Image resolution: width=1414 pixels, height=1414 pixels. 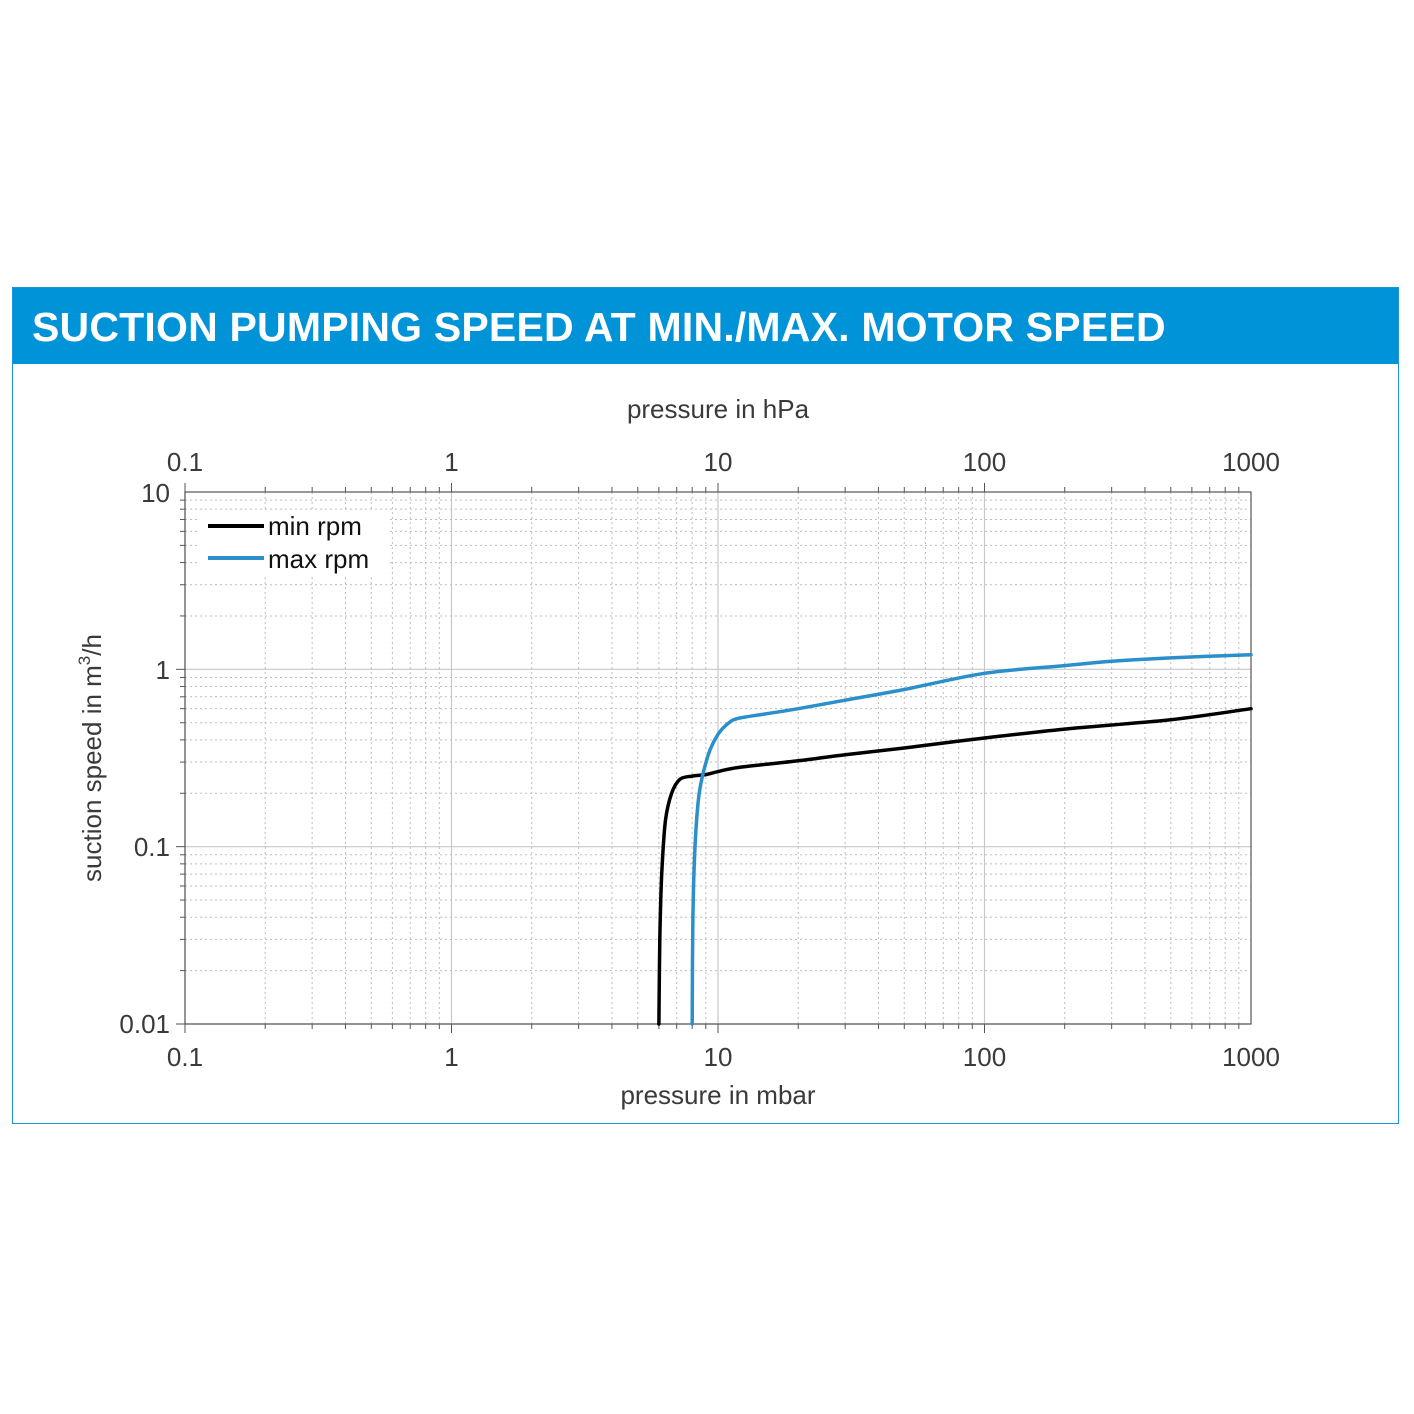 I want to click on x2-tick-label: 100, so click(x=984, y=462).